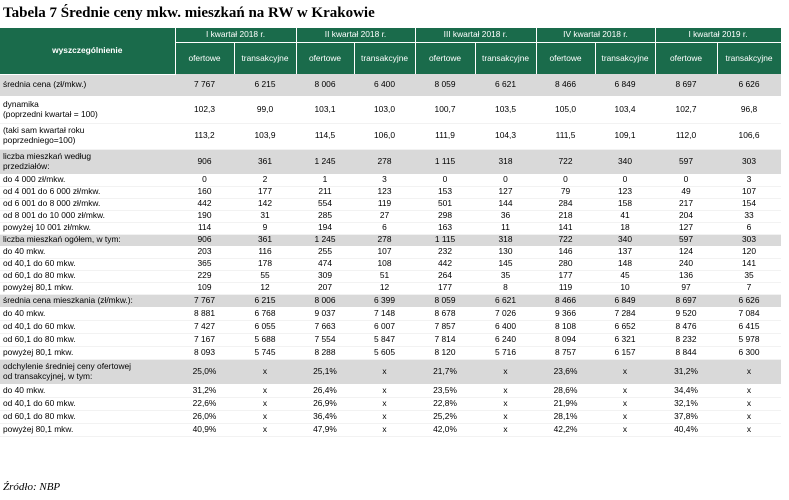  I want to click on cell-ofertowe: 113,2, so click(204, 136).